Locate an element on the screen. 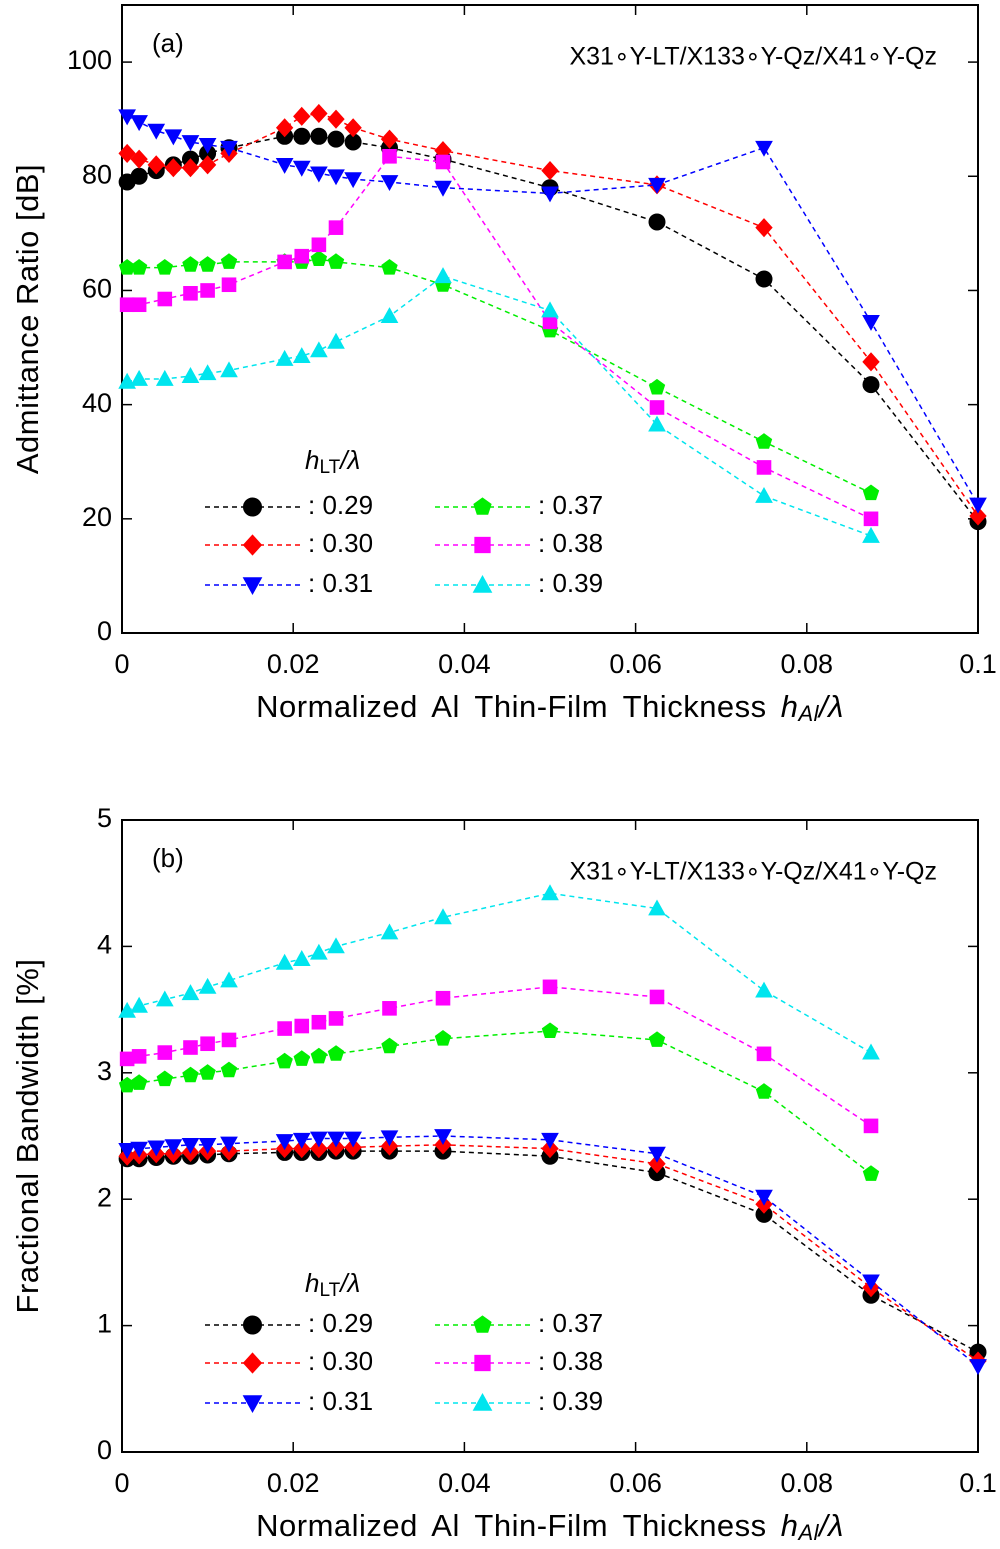 This screenshot has width=1000, height=1549. x-tick-label: 0.04 is located at coordinates (464, 1483).